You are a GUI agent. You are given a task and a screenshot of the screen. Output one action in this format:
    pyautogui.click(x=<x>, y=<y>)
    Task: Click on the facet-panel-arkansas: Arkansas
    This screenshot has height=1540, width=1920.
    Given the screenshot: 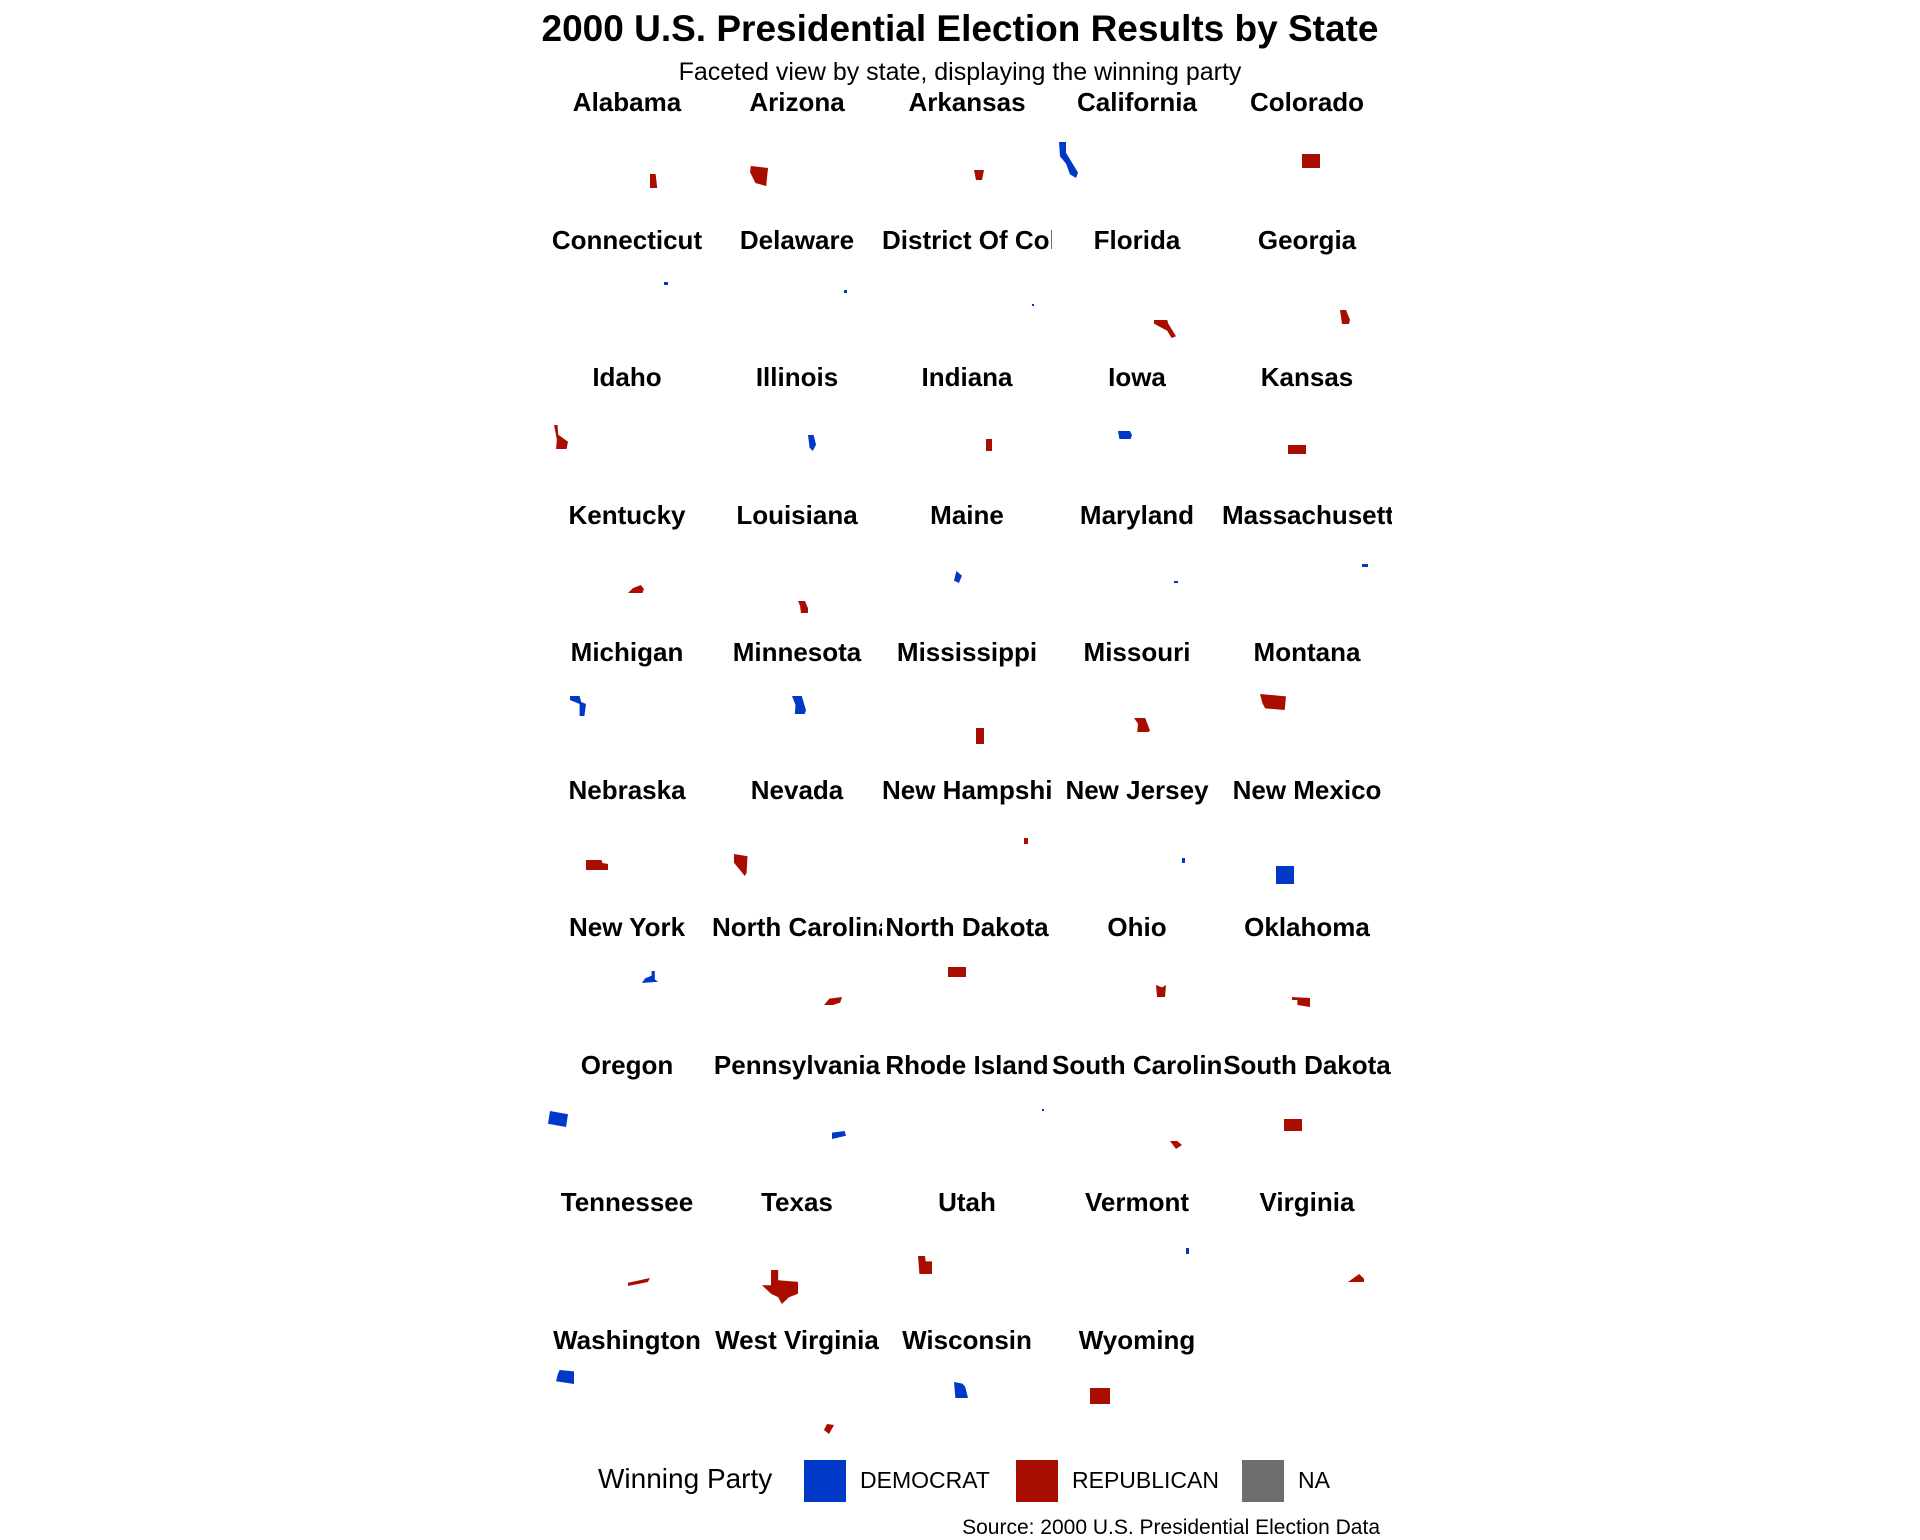 What is the action you would take?
    pyautogui.click(x=967, y=154)
    